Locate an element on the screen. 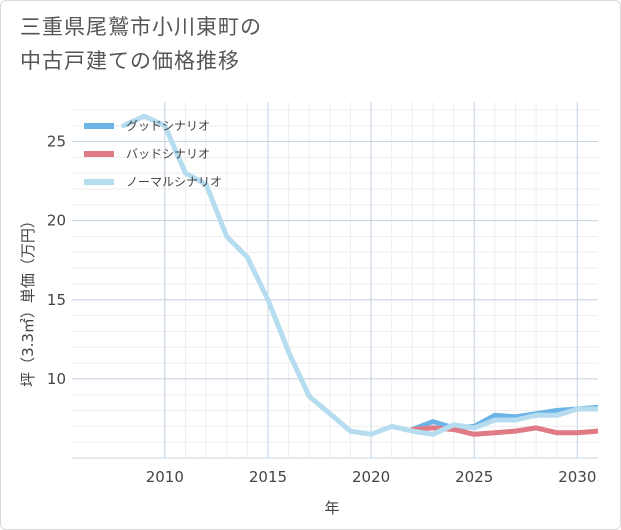  chart-title: 三重県尾鷲市小川東町の 中古戸建ての価格推移 is located at coordinates (141, 44).